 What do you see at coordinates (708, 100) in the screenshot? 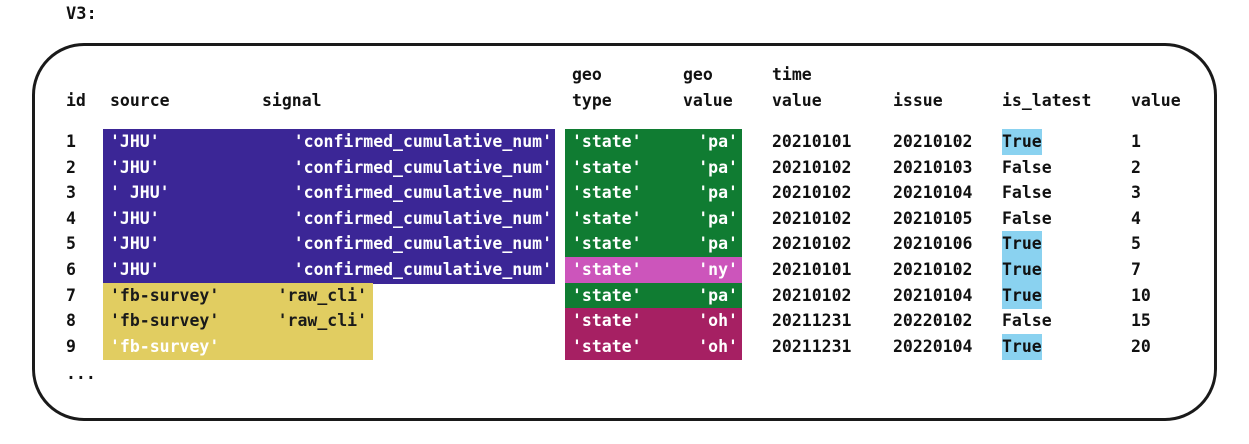
I see `header-geo-value: value` at bounding box center [708, 100].